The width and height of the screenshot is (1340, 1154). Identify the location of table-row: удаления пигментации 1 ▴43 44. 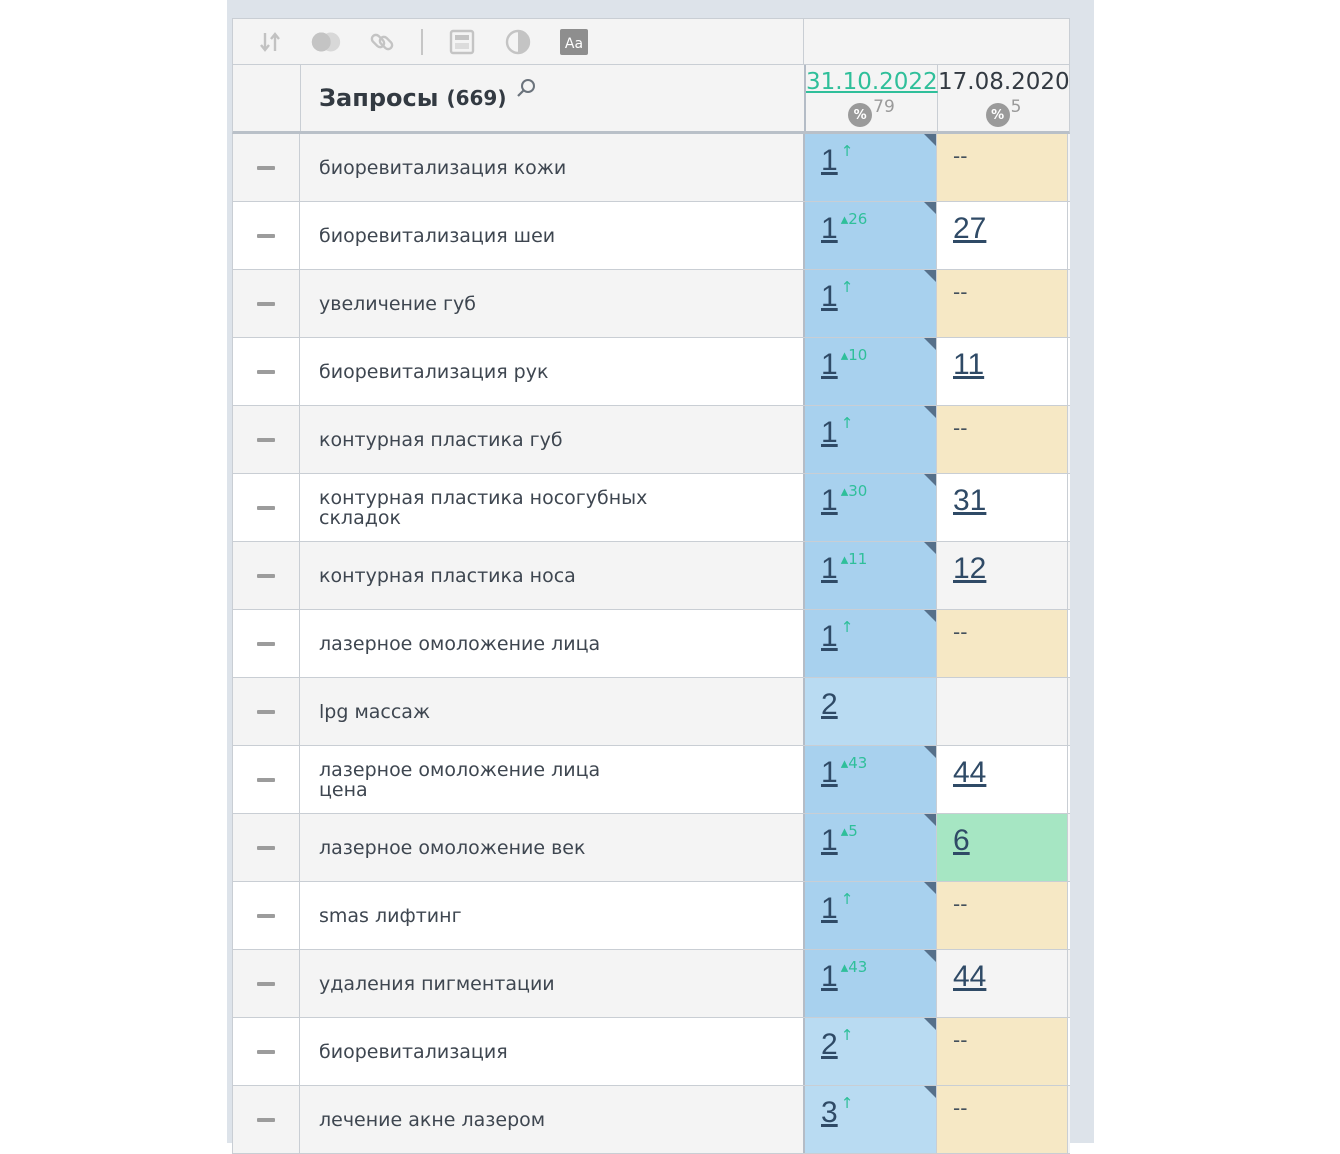
(651, 984).